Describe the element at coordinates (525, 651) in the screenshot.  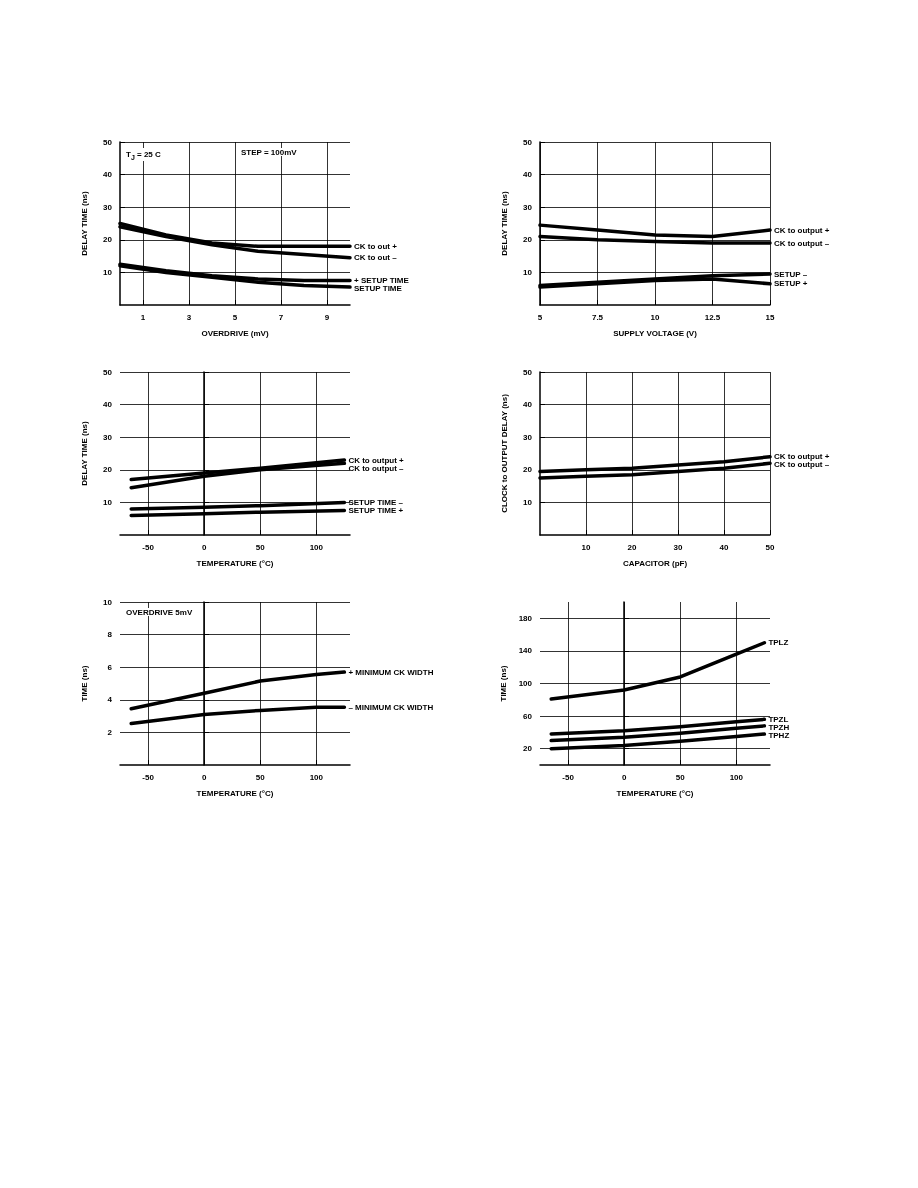
I see `y-tick-label: 140` at that location.